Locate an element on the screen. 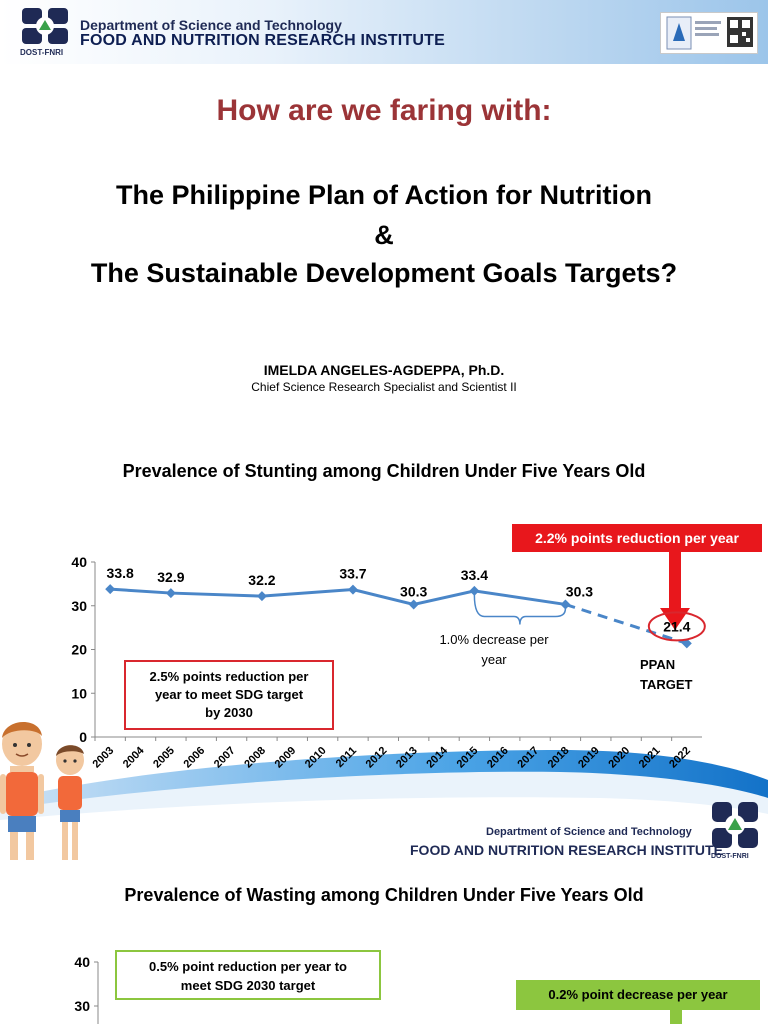 Image resolution: width=768 pixels, height=1024 pixels. x-tick-label: 2004 is located at coordinates (134, 757).